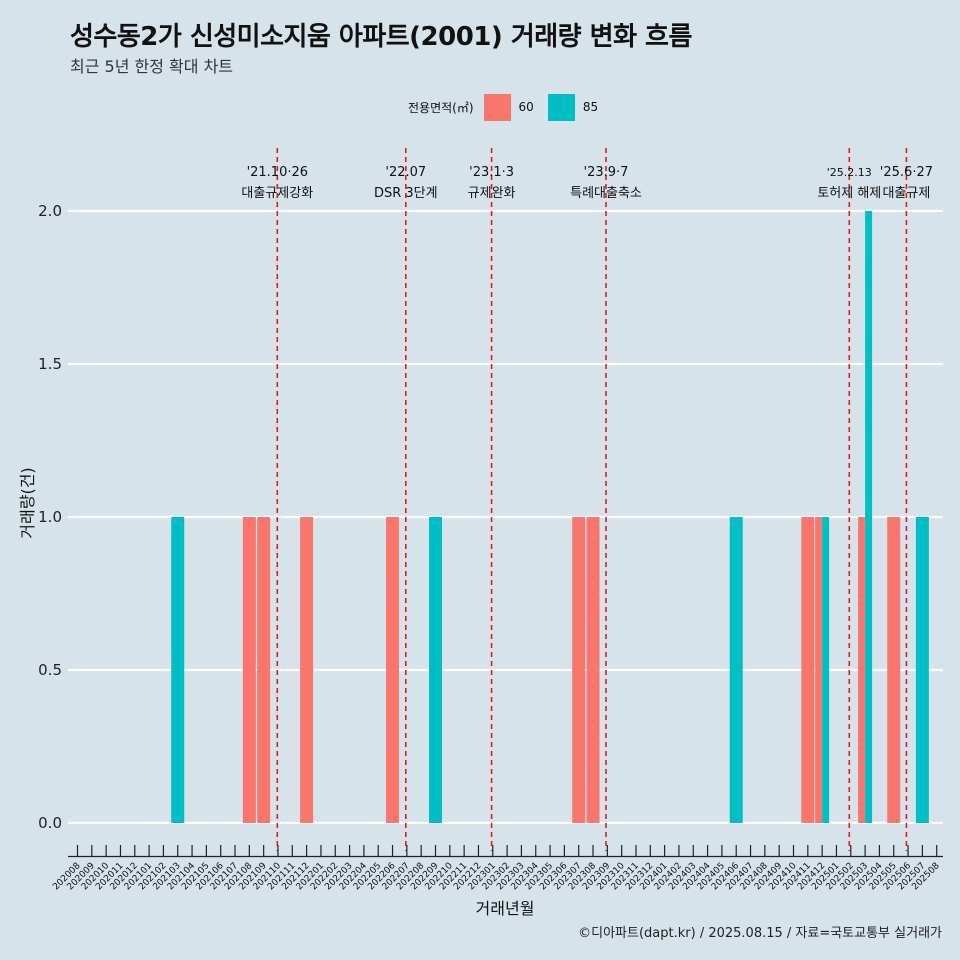 The width and height of the screenshot is (960, 960). I want to click on y-tick-label: 0.0, so click(50, 823).